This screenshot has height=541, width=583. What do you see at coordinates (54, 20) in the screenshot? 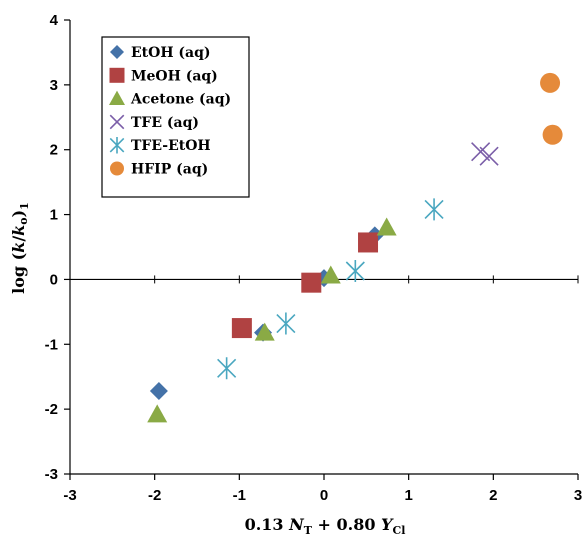
I see `y-tick-label: 4` at bounding box center [54, 20].